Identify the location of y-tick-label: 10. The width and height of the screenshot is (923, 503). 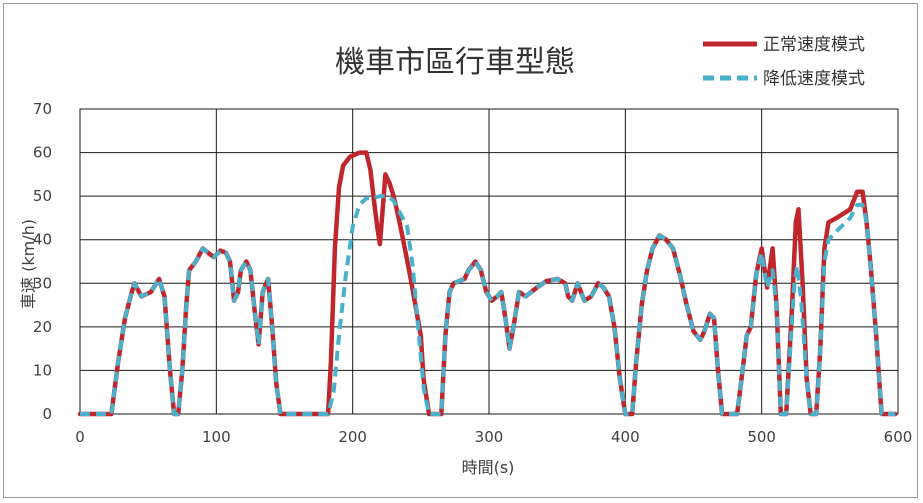
(42, 370).